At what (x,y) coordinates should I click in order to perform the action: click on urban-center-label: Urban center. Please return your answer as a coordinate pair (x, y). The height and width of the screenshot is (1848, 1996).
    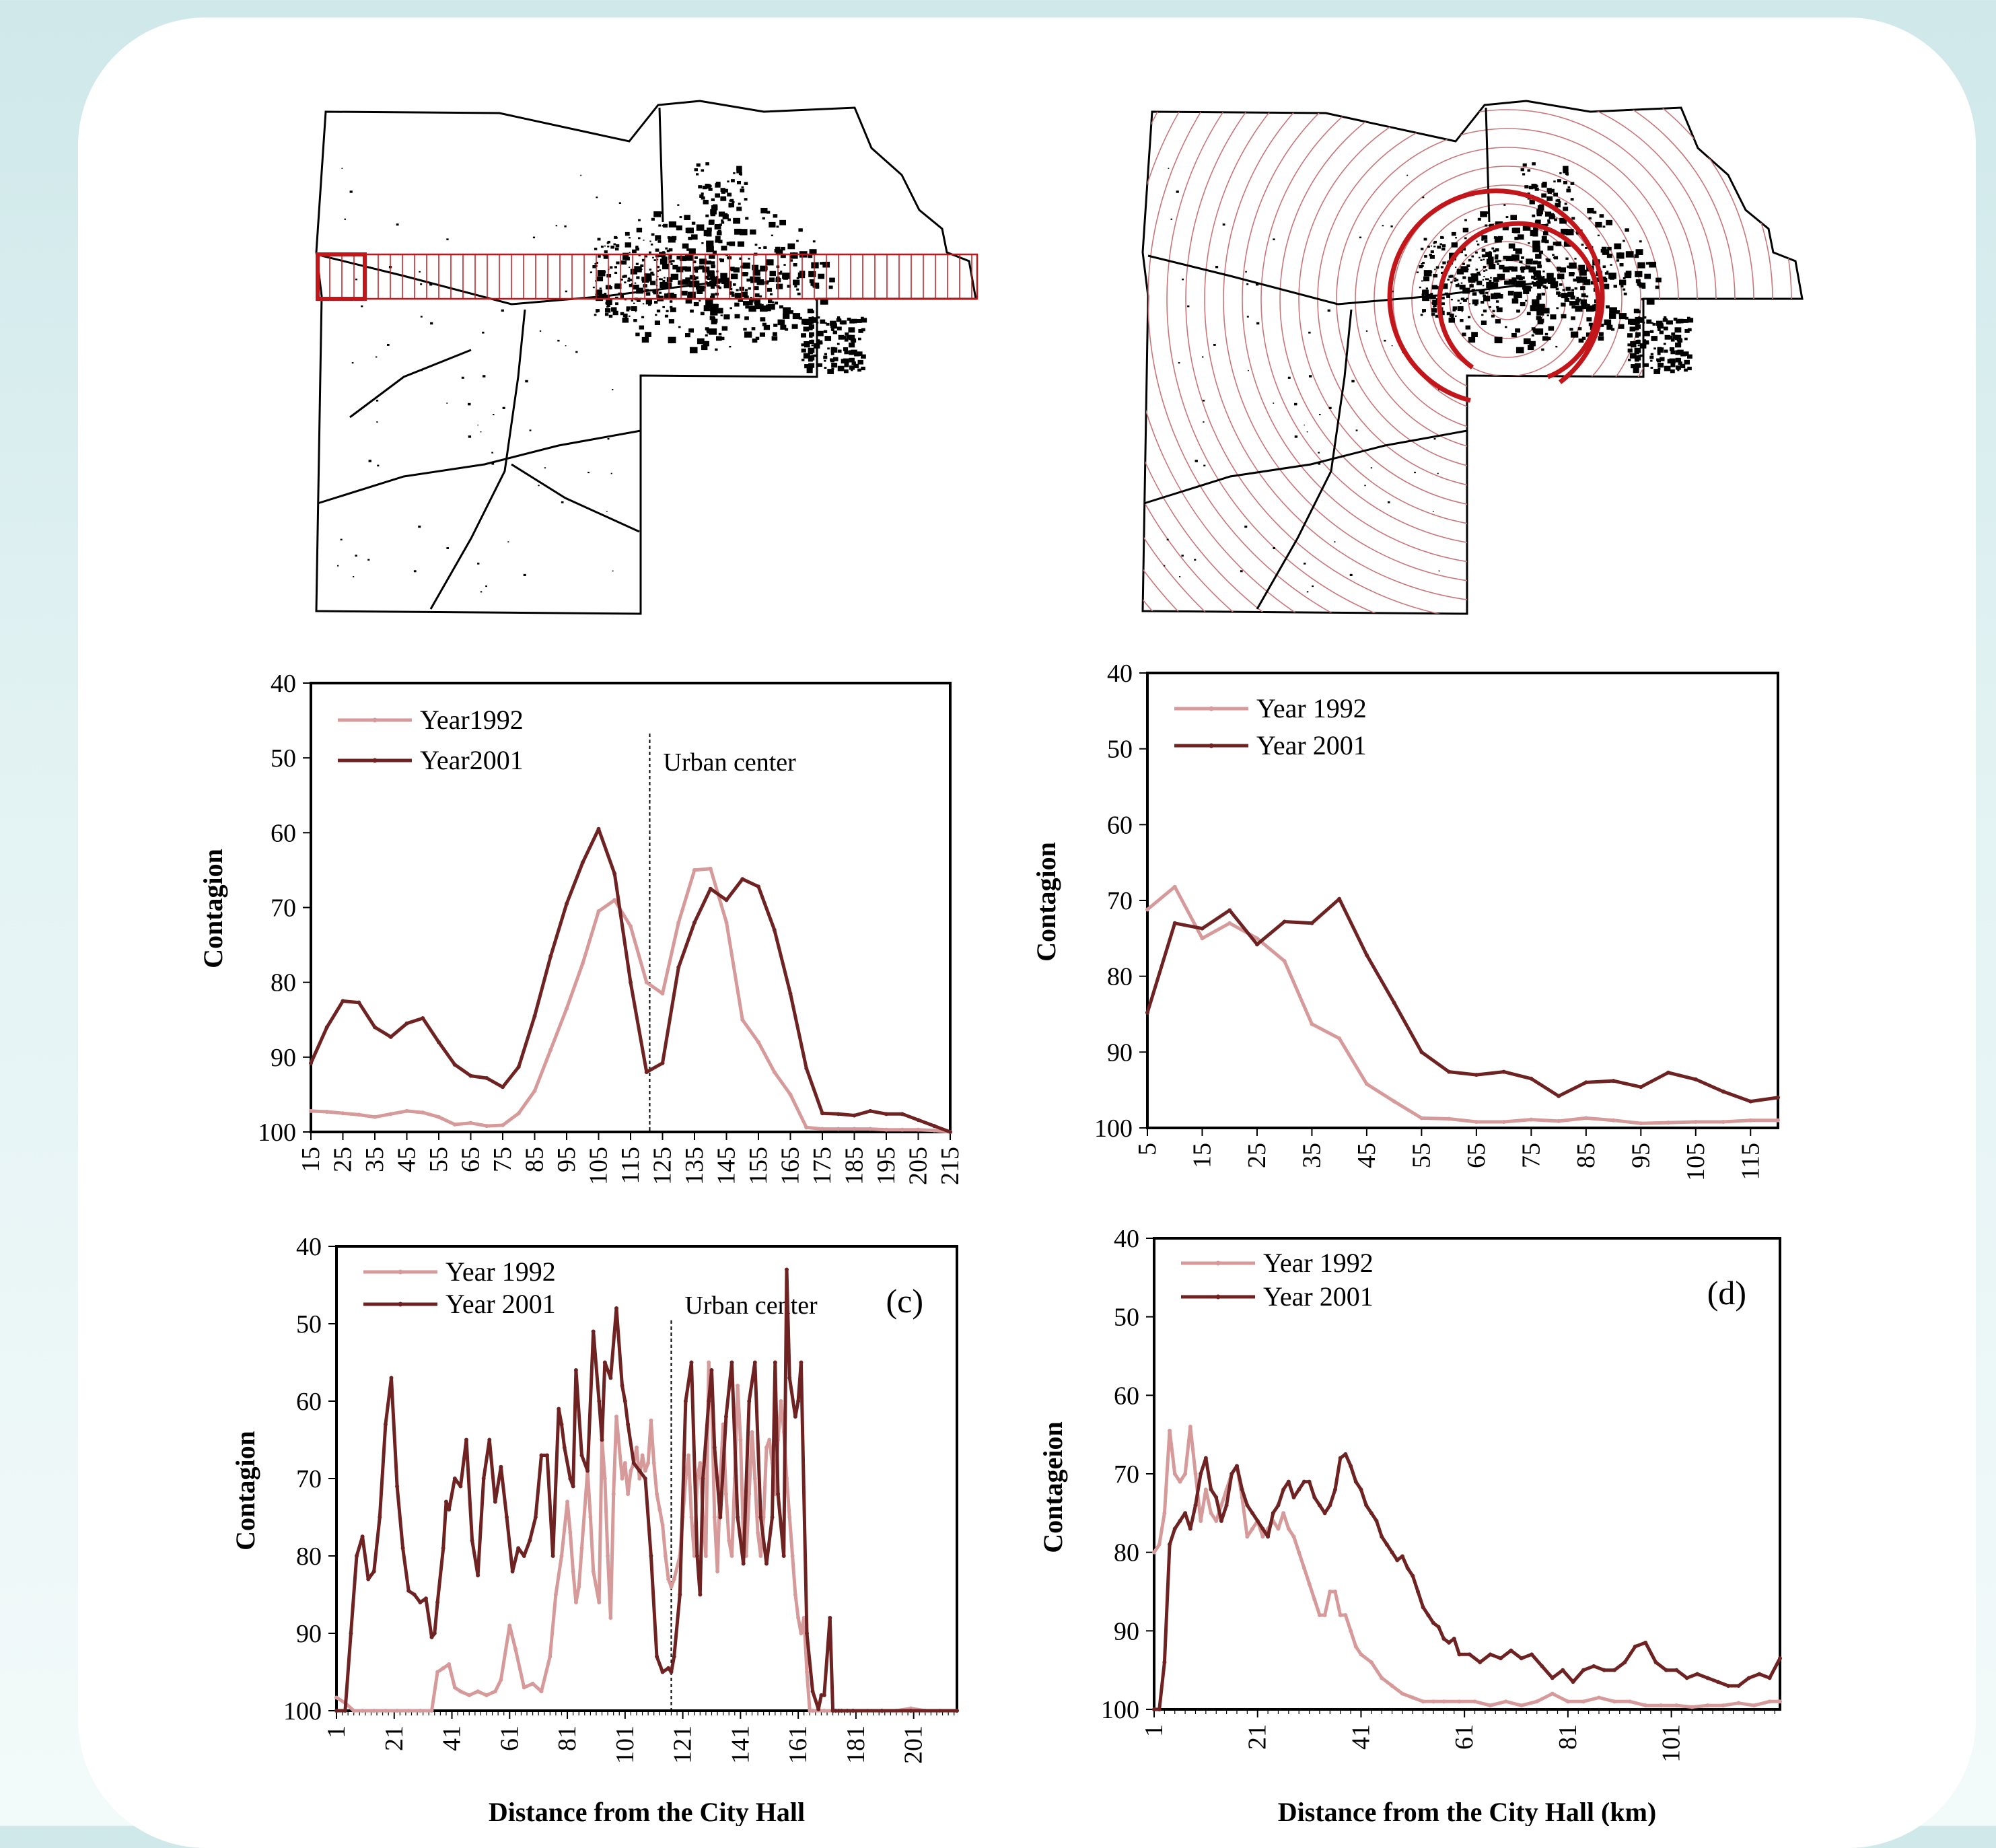
    Looking at the image, I should click on (751, 1305).